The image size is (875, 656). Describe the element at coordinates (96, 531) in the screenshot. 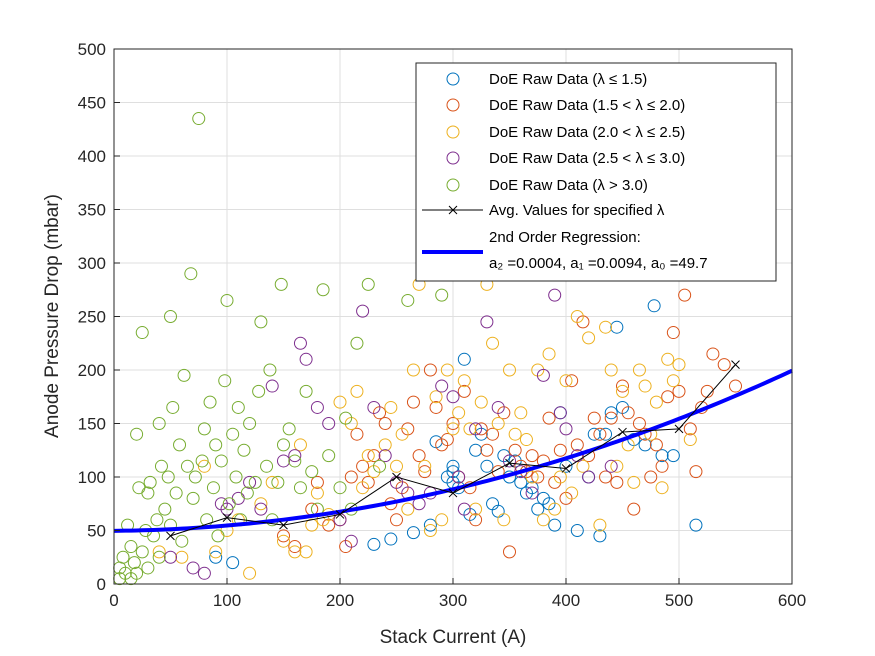

I see `y-tick-label: 50` at that location.